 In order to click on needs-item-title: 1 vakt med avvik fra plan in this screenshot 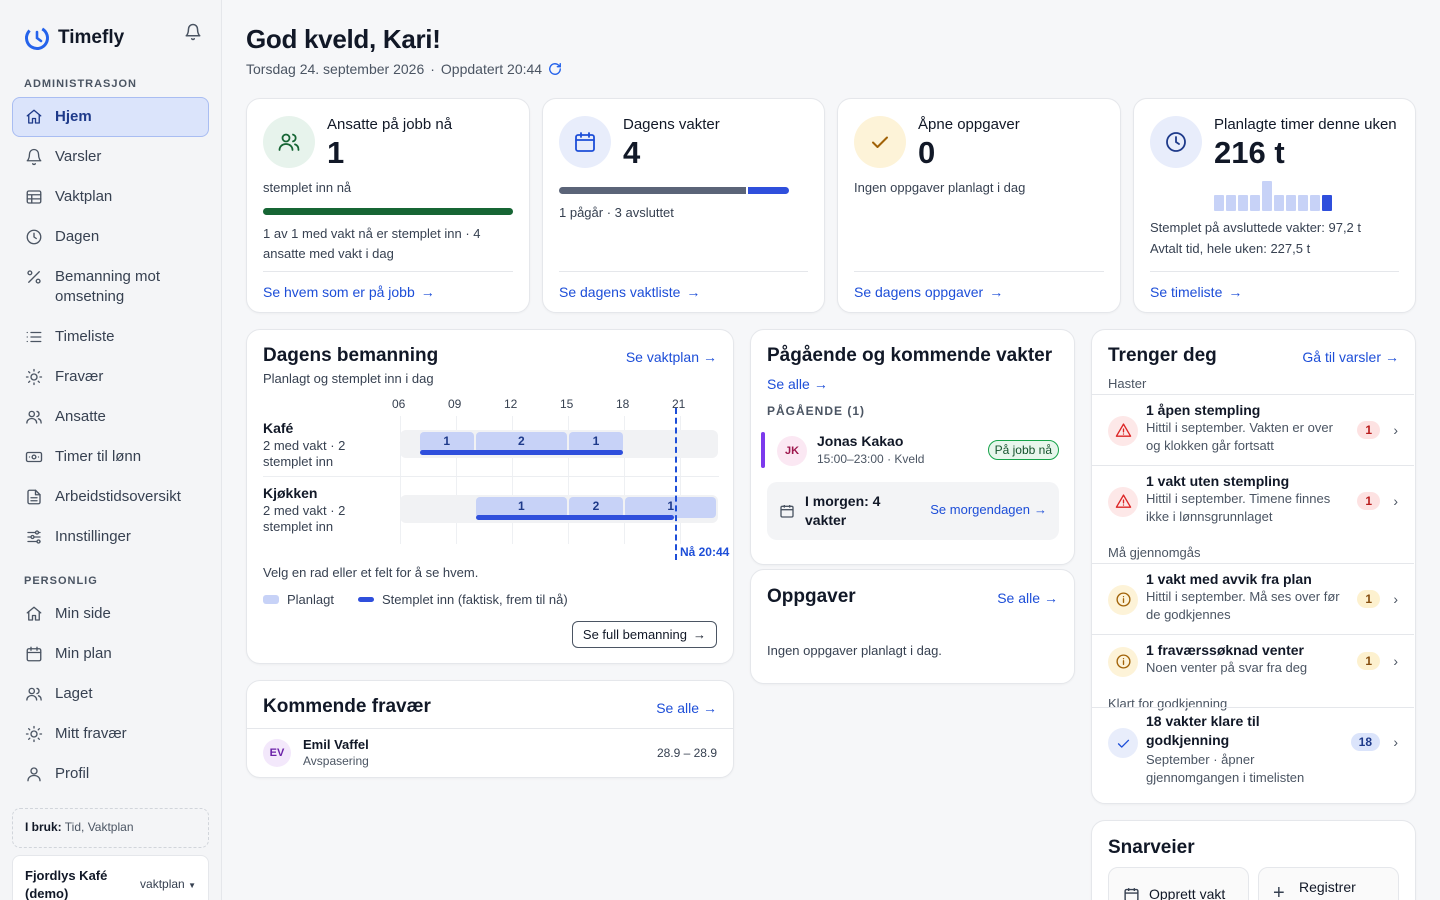, I will do `click(1229, 579)`.